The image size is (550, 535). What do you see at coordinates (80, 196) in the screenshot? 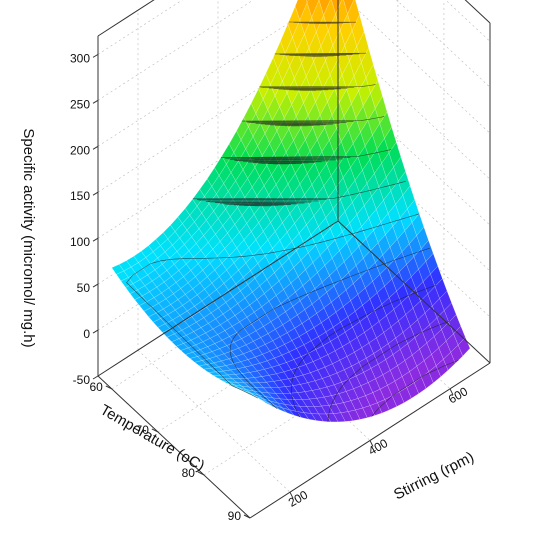
I see `z-tick-label: 150` at bounding box center [80, 196].